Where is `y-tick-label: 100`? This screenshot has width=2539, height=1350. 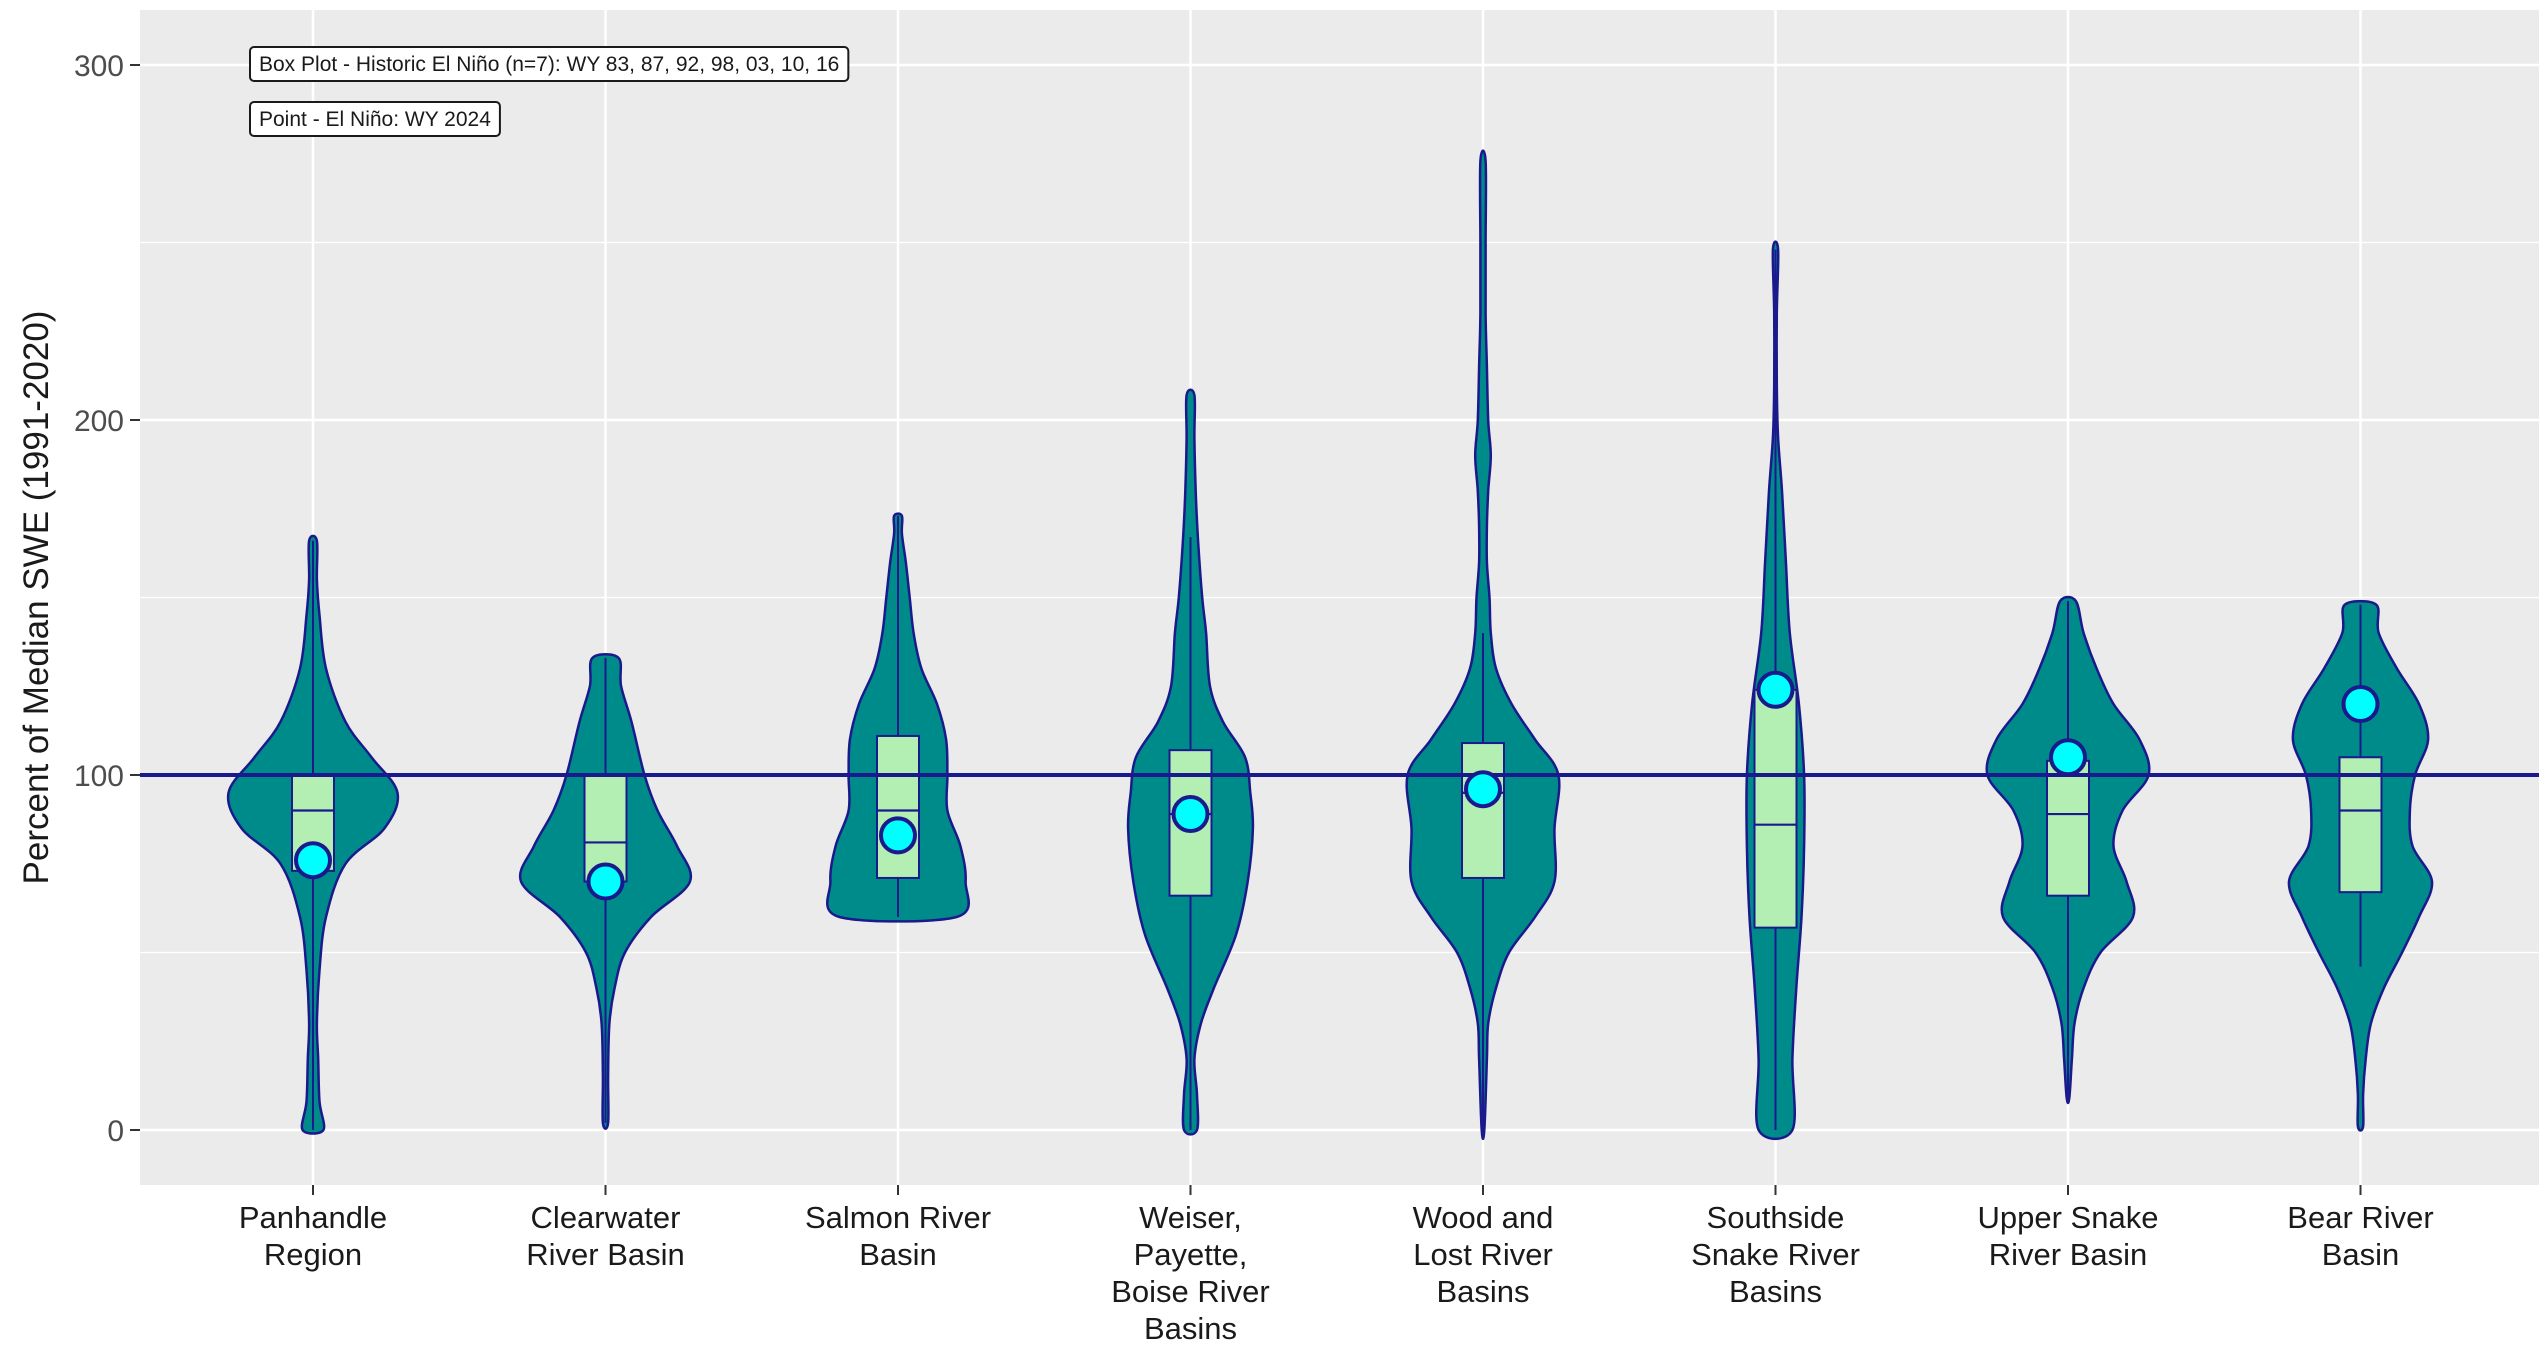 y-tick-label: 100 is located at coordinates (99, 776).